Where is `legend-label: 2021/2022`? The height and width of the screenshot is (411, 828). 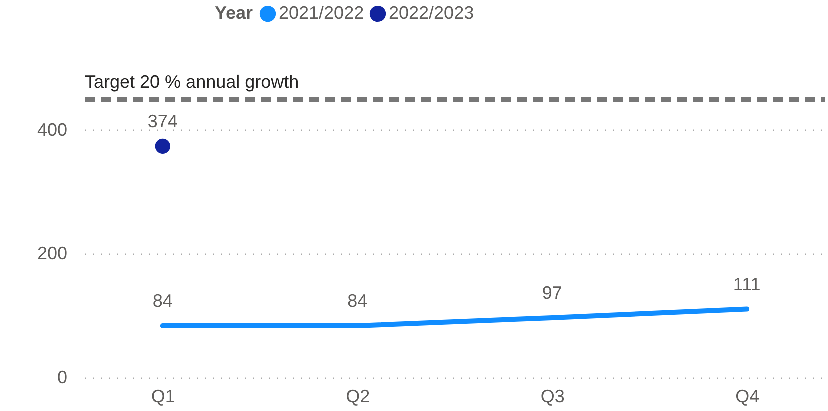 legend-label: 2021/2022 is located at coordinates (321, 13).